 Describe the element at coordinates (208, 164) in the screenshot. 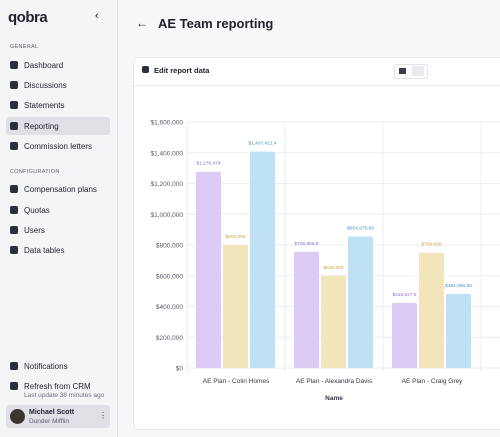

I see `value-label: $1,276,474` at that location.